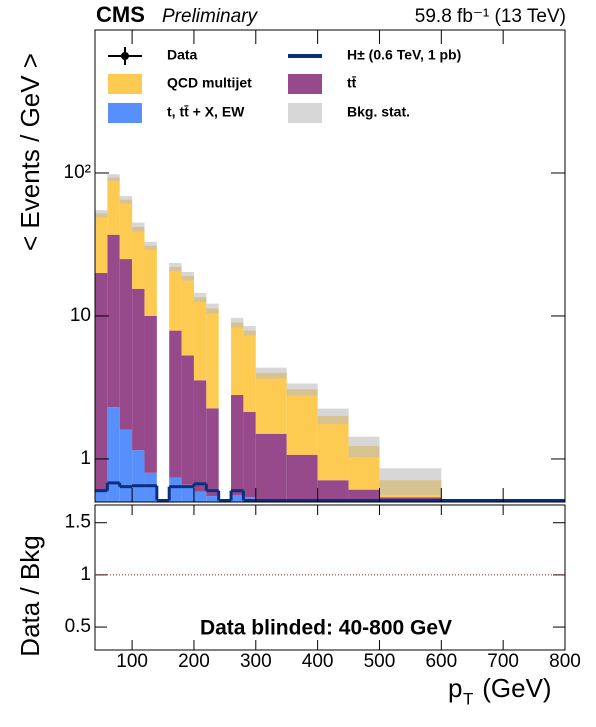 This screenshot has width=596, height=727. What do you see at coordinates (120, 14) in the screenshot?
I see `experiment: CMS` at bounding box center [120, 14].